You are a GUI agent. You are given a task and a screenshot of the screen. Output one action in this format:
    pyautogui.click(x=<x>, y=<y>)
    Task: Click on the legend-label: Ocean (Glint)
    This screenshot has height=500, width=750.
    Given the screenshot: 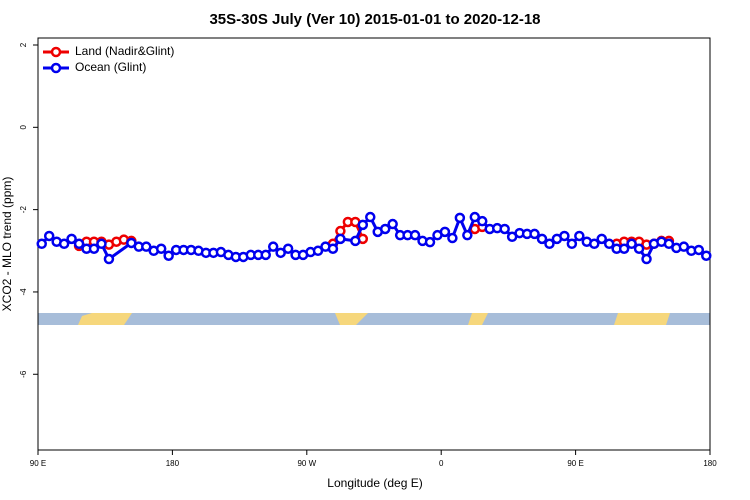 What is the action you would take?
    pyautogui.click(x=110, y=67)
    